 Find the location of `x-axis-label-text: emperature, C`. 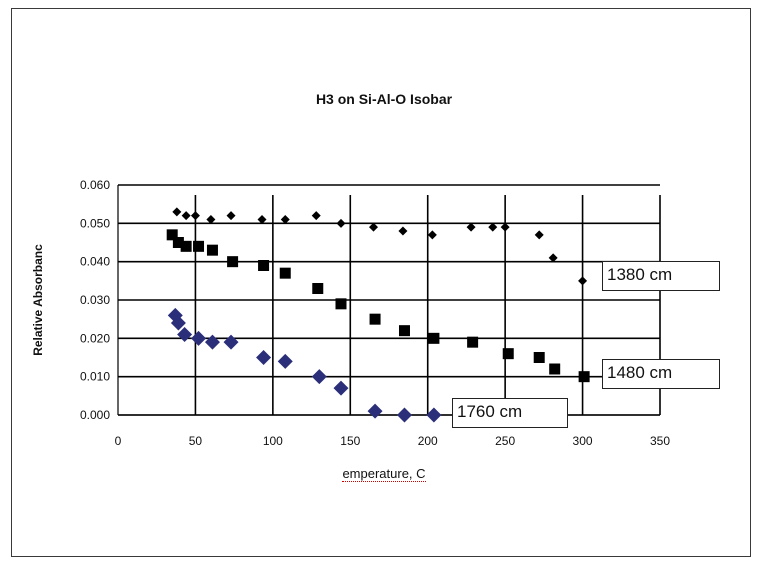

x-axis-label-text: emperature, C is located at coordinates (384, 474).